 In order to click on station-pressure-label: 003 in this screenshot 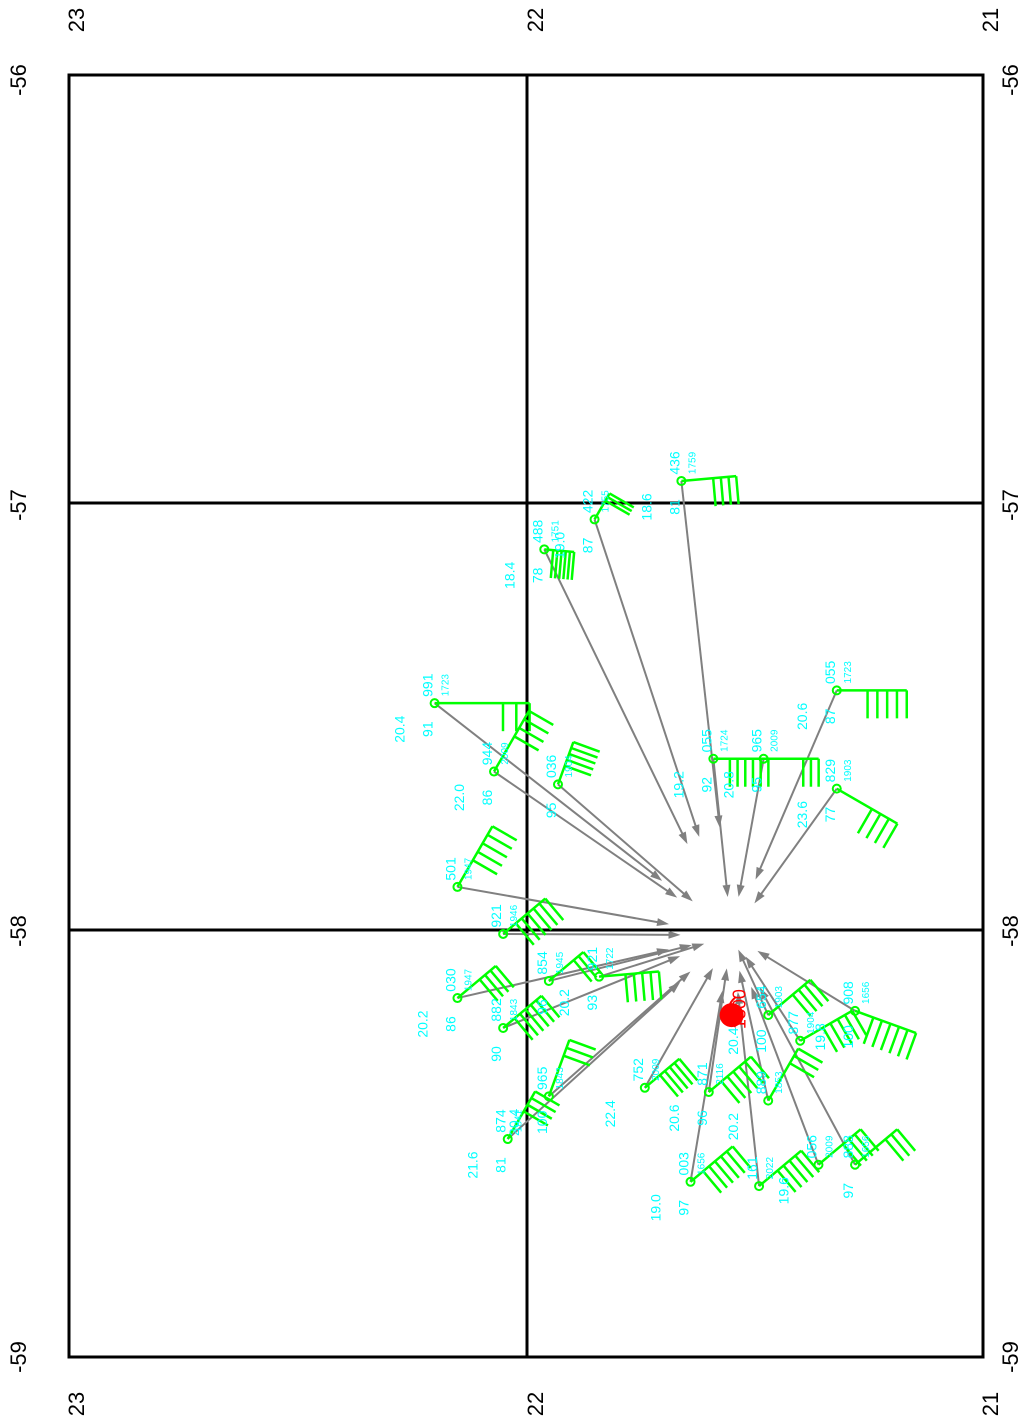, I will do `click(684, 1164)`.